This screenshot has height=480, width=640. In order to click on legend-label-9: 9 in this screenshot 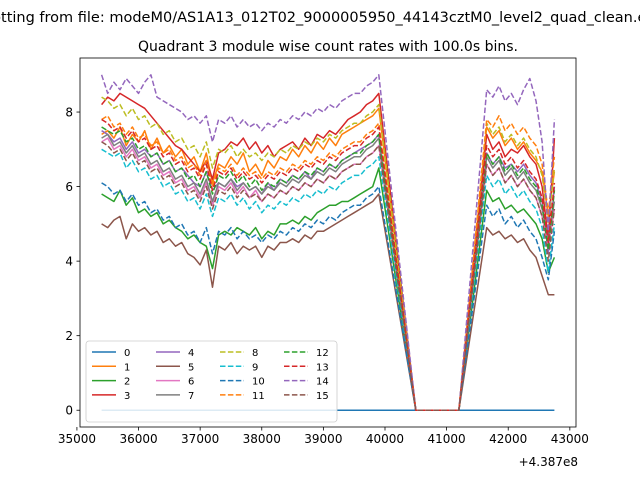, I will do `click(255, 367)`.